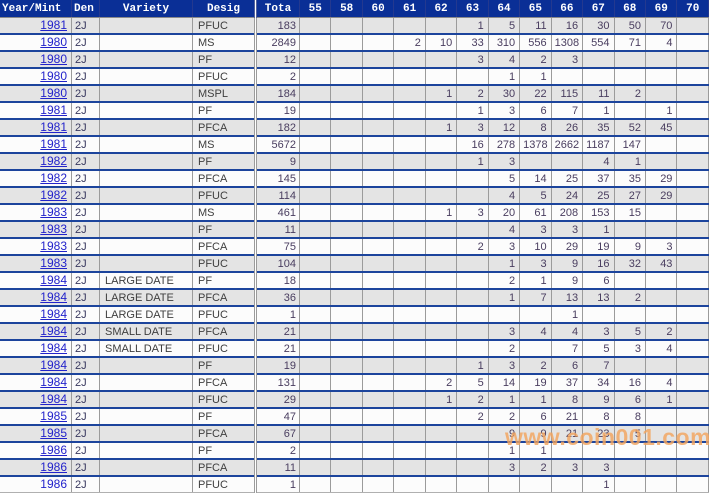  Describe the element at coordinates (567, 400) in the screenshot. I see `grade-cell-66: 8` at that location.